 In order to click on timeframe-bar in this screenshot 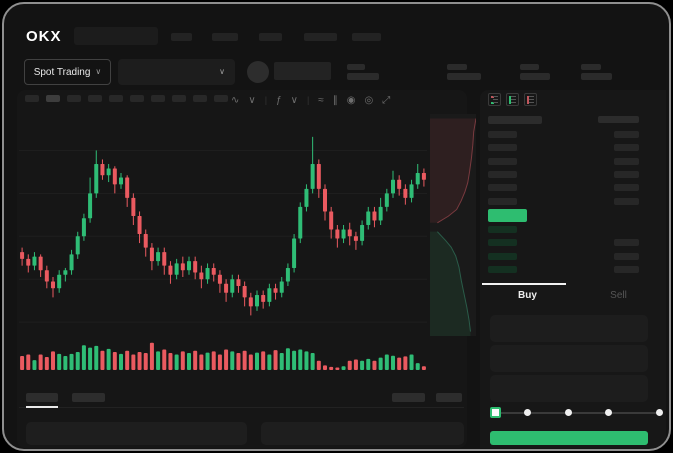, I will do `click(130, 98)`.